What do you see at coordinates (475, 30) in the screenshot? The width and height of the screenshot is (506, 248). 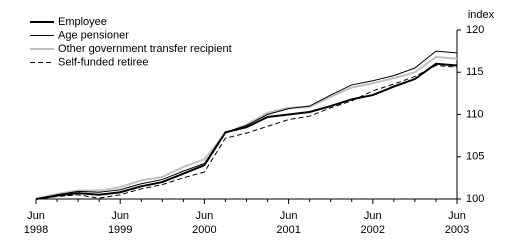 I see `y-tick-label: 120` at bounding box center [475, 30].